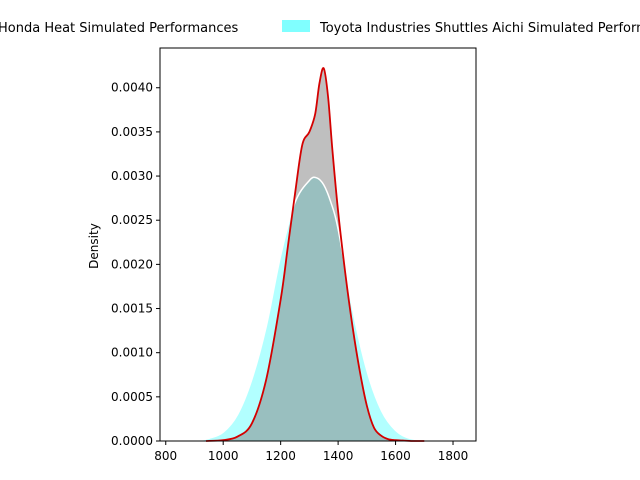 This screenshot has width=640, height=480. What do you see at coordinates (132, 309) in the screenshot?
I see `y-tick-label: 0.0015` at bounding box center [132, 309].